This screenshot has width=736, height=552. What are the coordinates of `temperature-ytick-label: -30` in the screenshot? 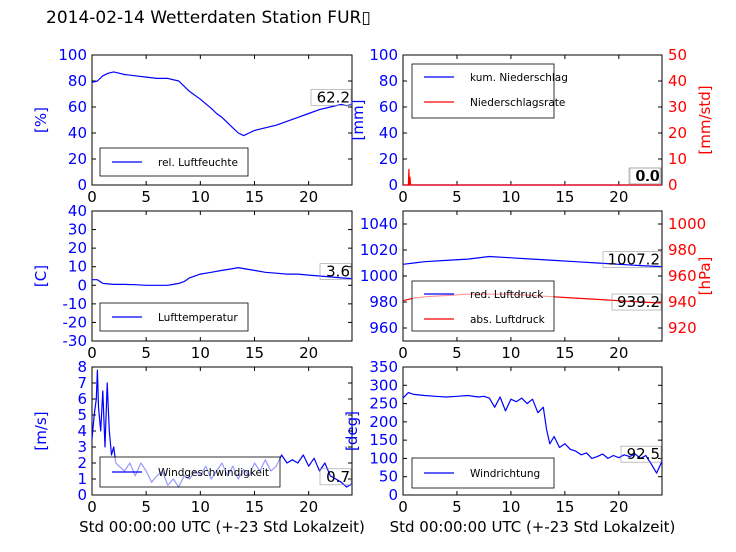 It's located at (75, 341).